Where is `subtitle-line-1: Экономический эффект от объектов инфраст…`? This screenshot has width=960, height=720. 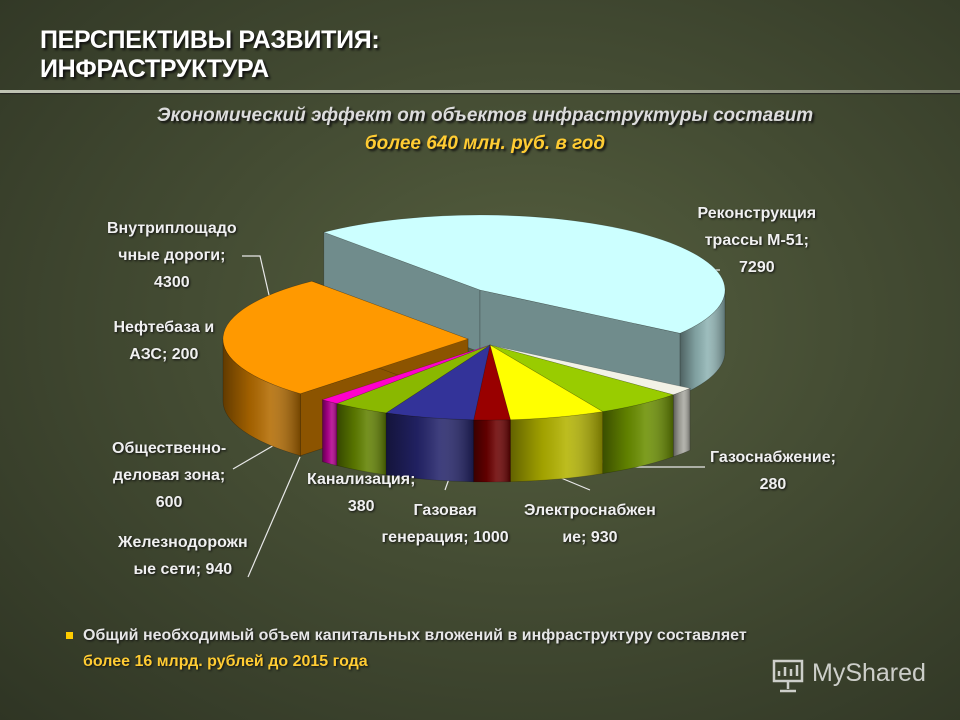
subtitle-line-1: Экономический эффект от объектов инфраст… is located at coordinates (485, 115).